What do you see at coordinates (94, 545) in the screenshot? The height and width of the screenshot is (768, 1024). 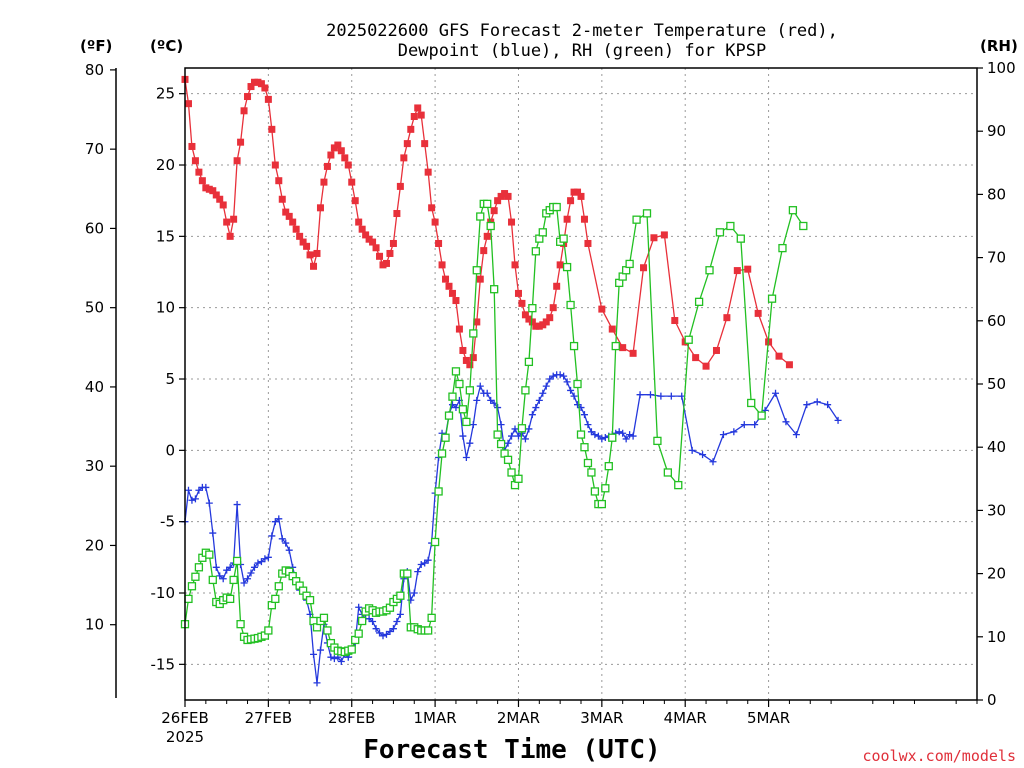 I see `fahrenheit-tick-label: 20` at bounding box center [94, 545].